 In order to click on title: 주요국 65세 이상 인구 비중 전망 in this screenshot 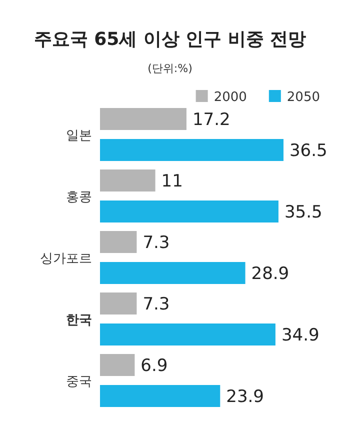, I will do `click(170, 39)`.